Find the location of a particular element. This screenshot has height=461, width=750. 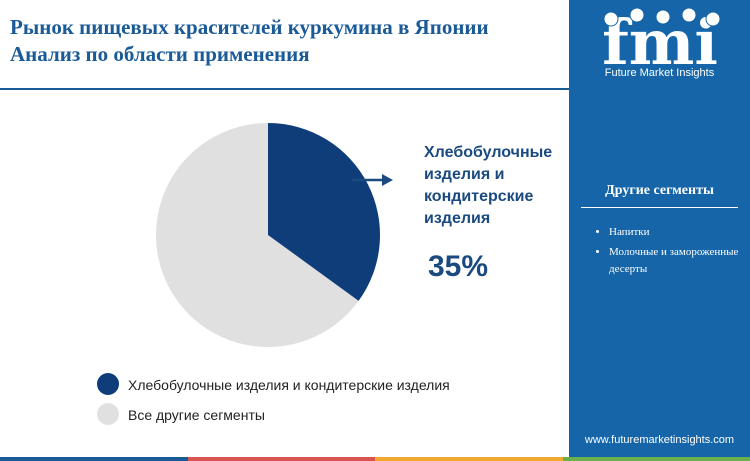

title-line-2: Анализ по области применения is located at coordinates (160, 54).